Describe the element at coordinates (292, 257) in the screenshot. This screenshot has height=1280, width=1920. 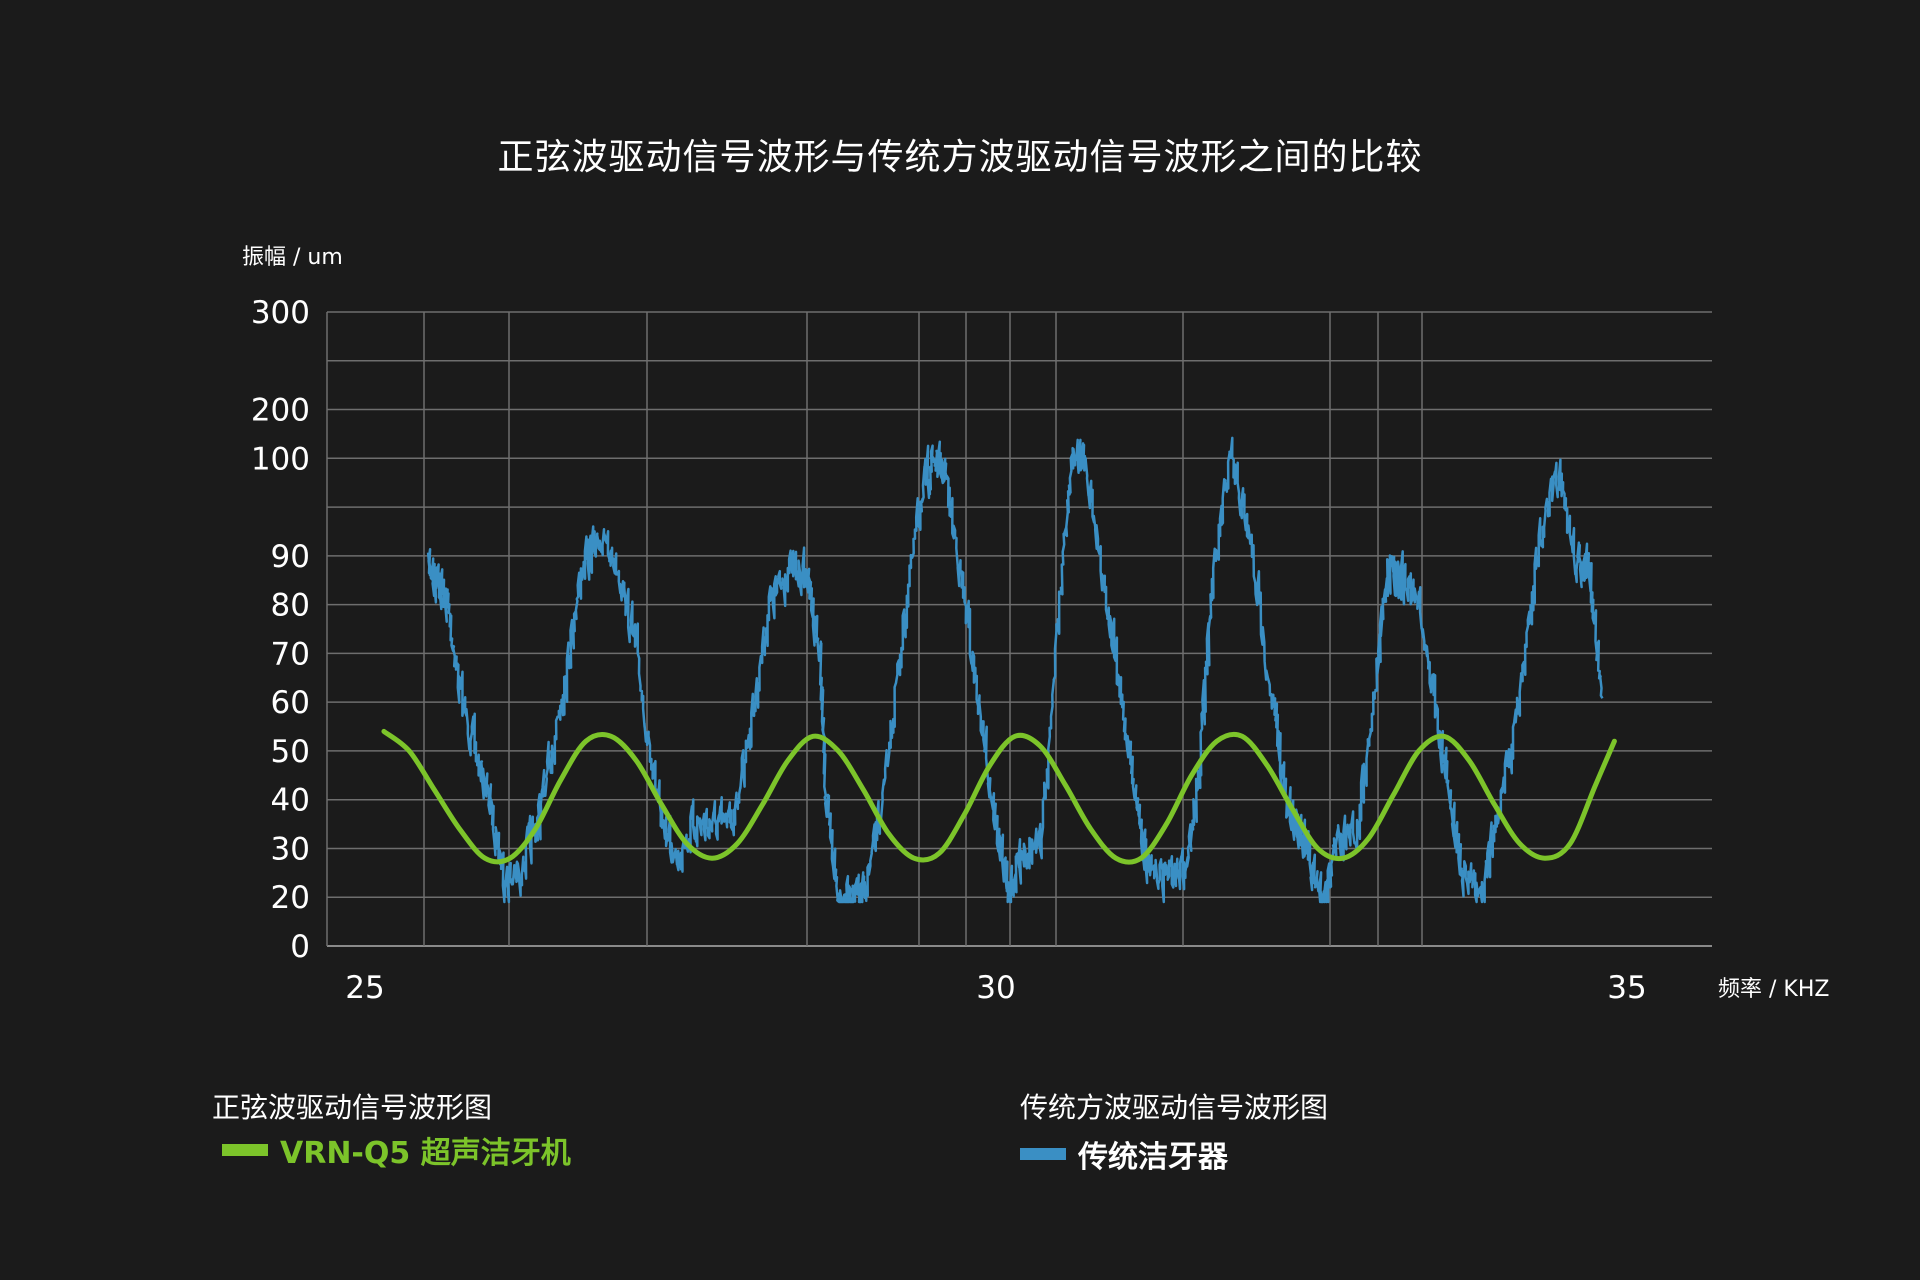
I see `y-axis-label: 振幅 / um` at that location.